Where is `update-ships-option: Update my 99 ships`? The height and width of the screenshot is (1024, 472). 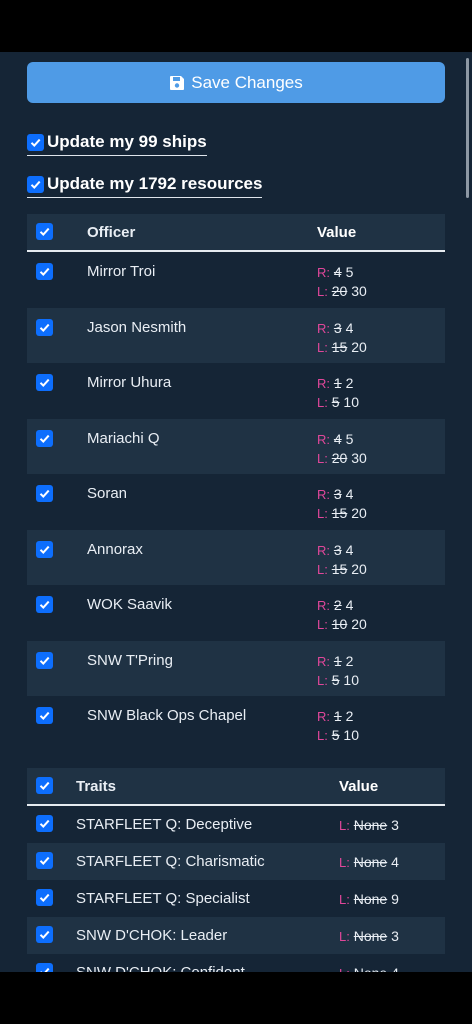 update-ships-option: Update my 99 ships is located at coordinates (117, 144).